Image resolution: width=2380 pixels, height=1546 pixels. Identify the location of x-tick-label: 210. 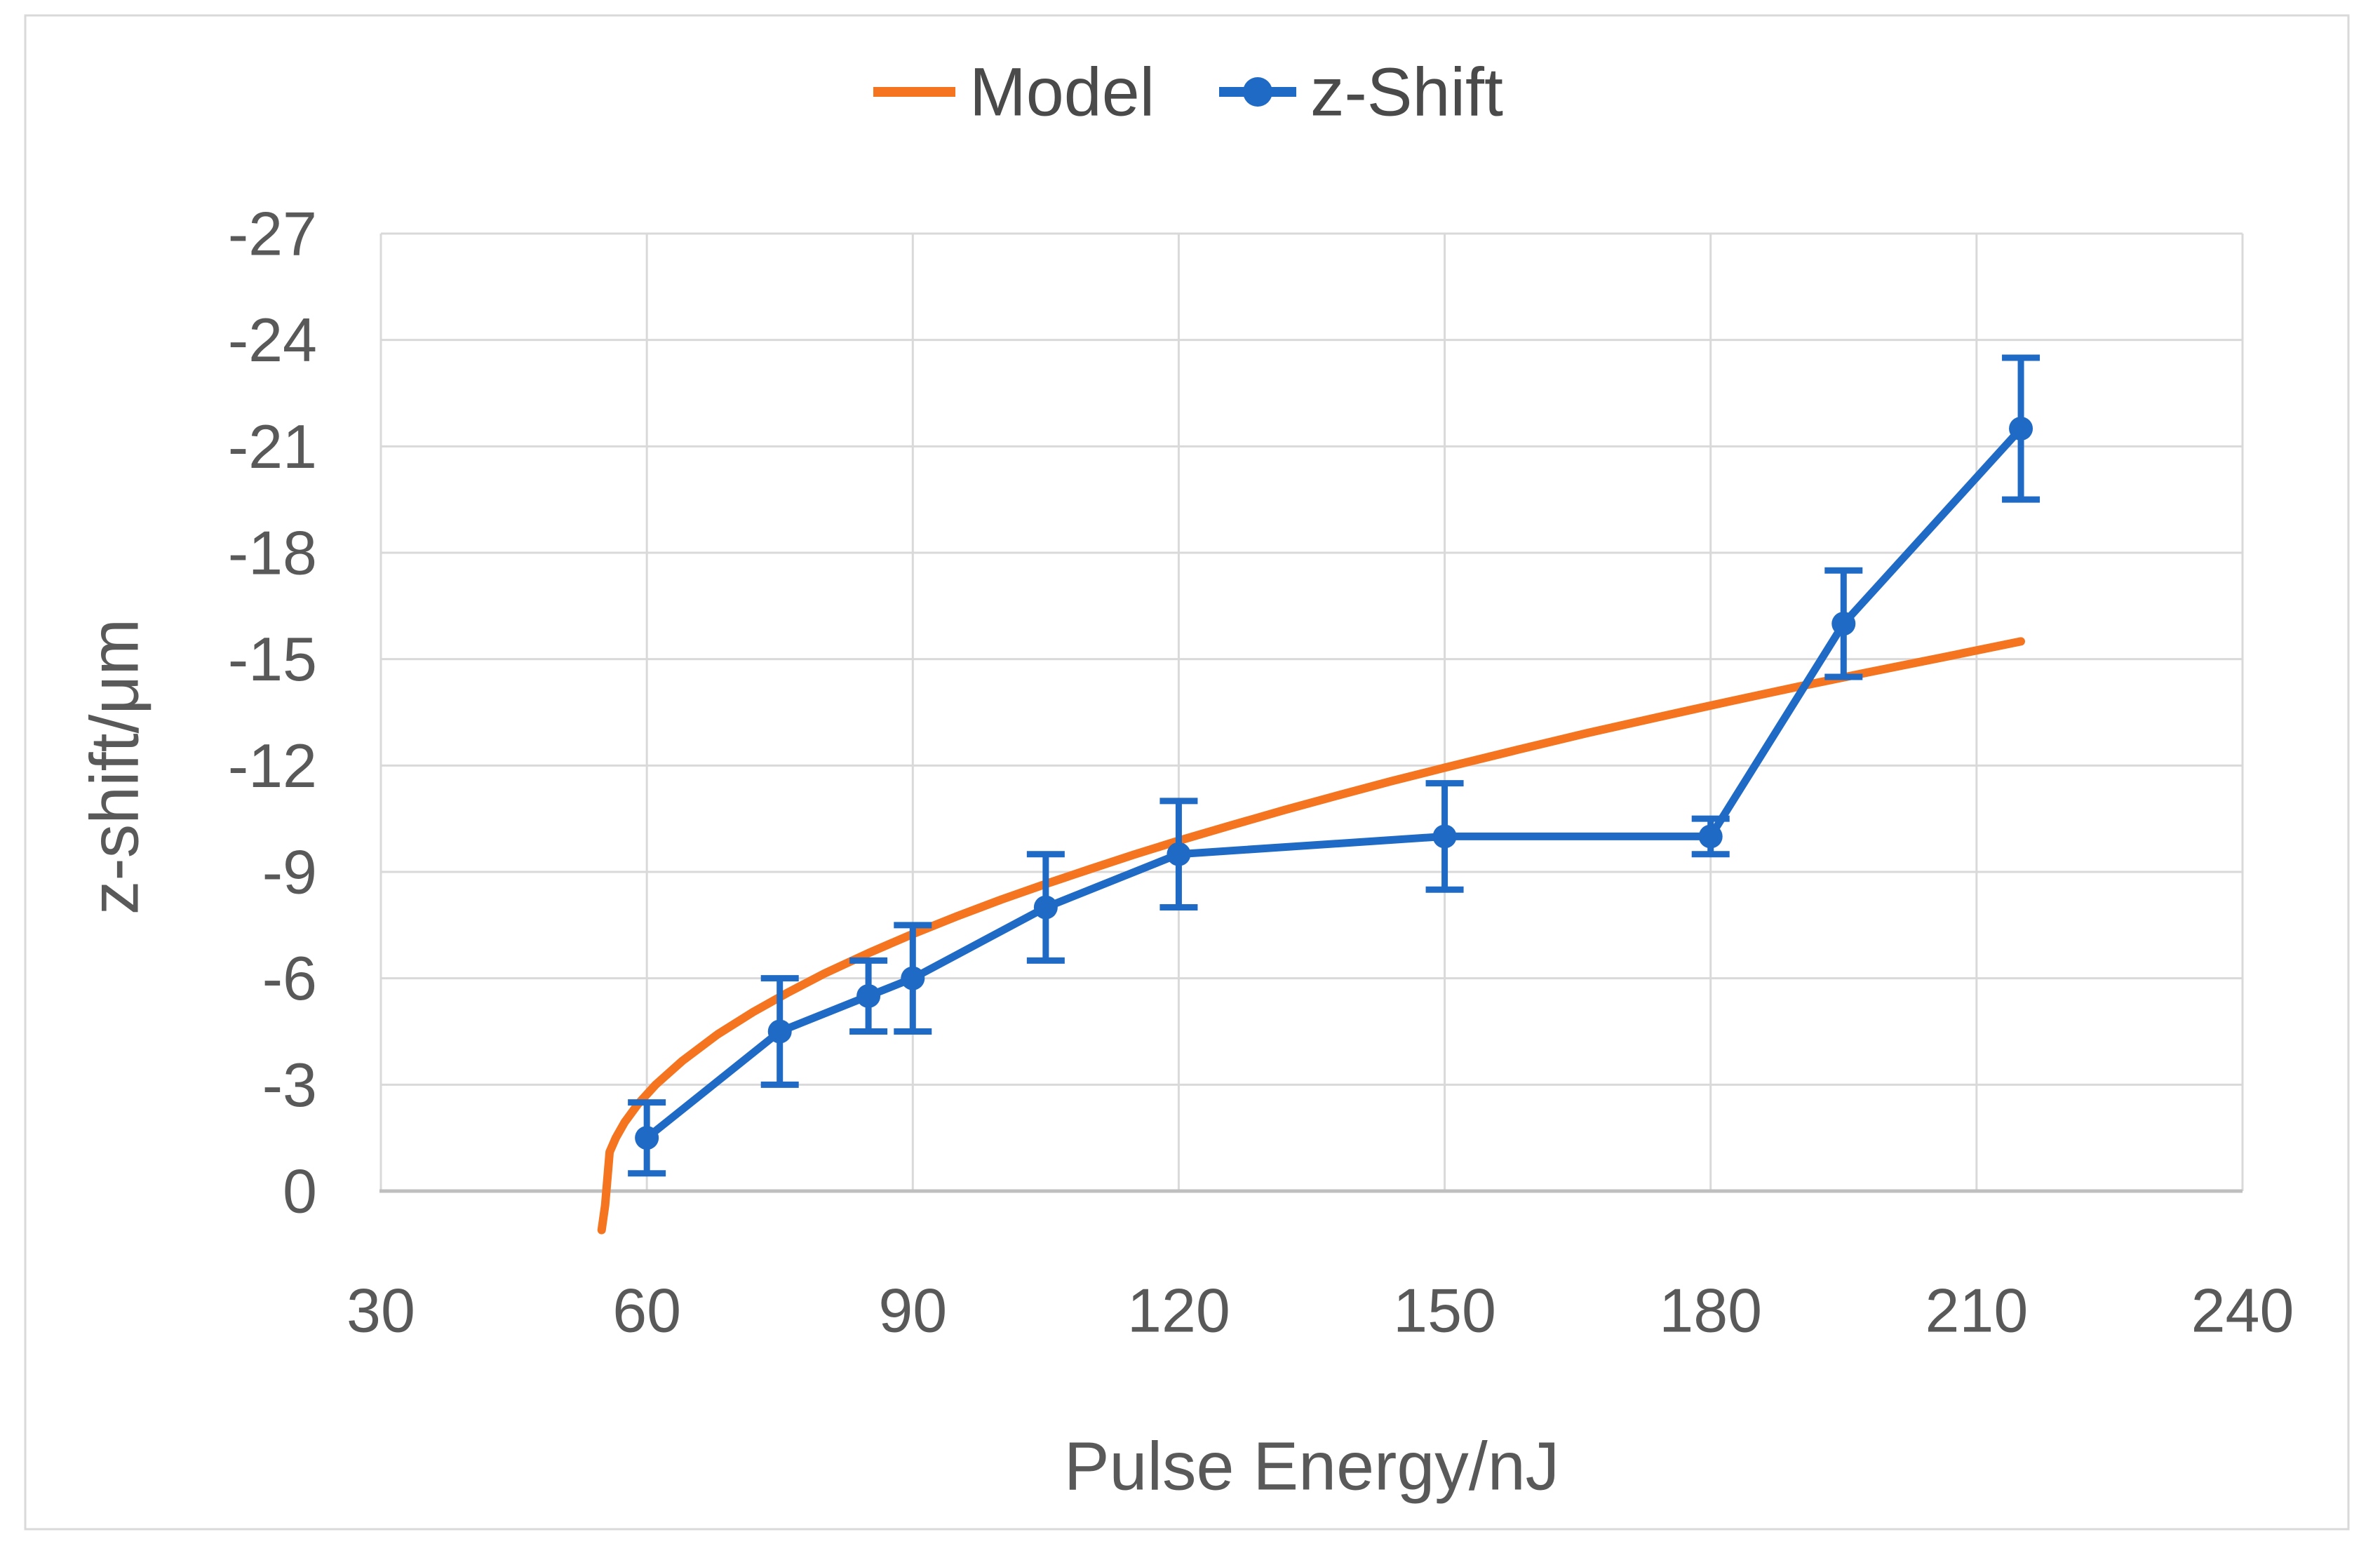
(1976, 1310).